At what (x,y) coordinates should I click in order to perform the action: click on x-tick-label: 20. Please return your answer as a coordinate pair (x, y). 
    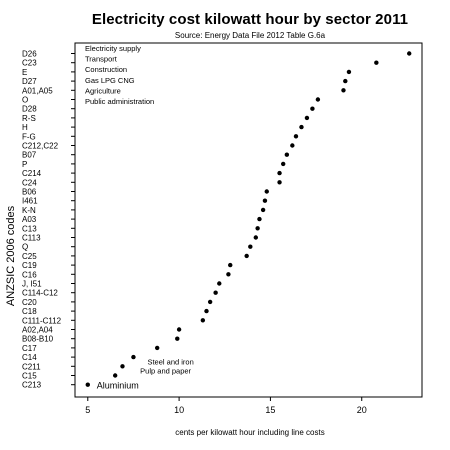
    Looking at the image, I should click on (362, 410).